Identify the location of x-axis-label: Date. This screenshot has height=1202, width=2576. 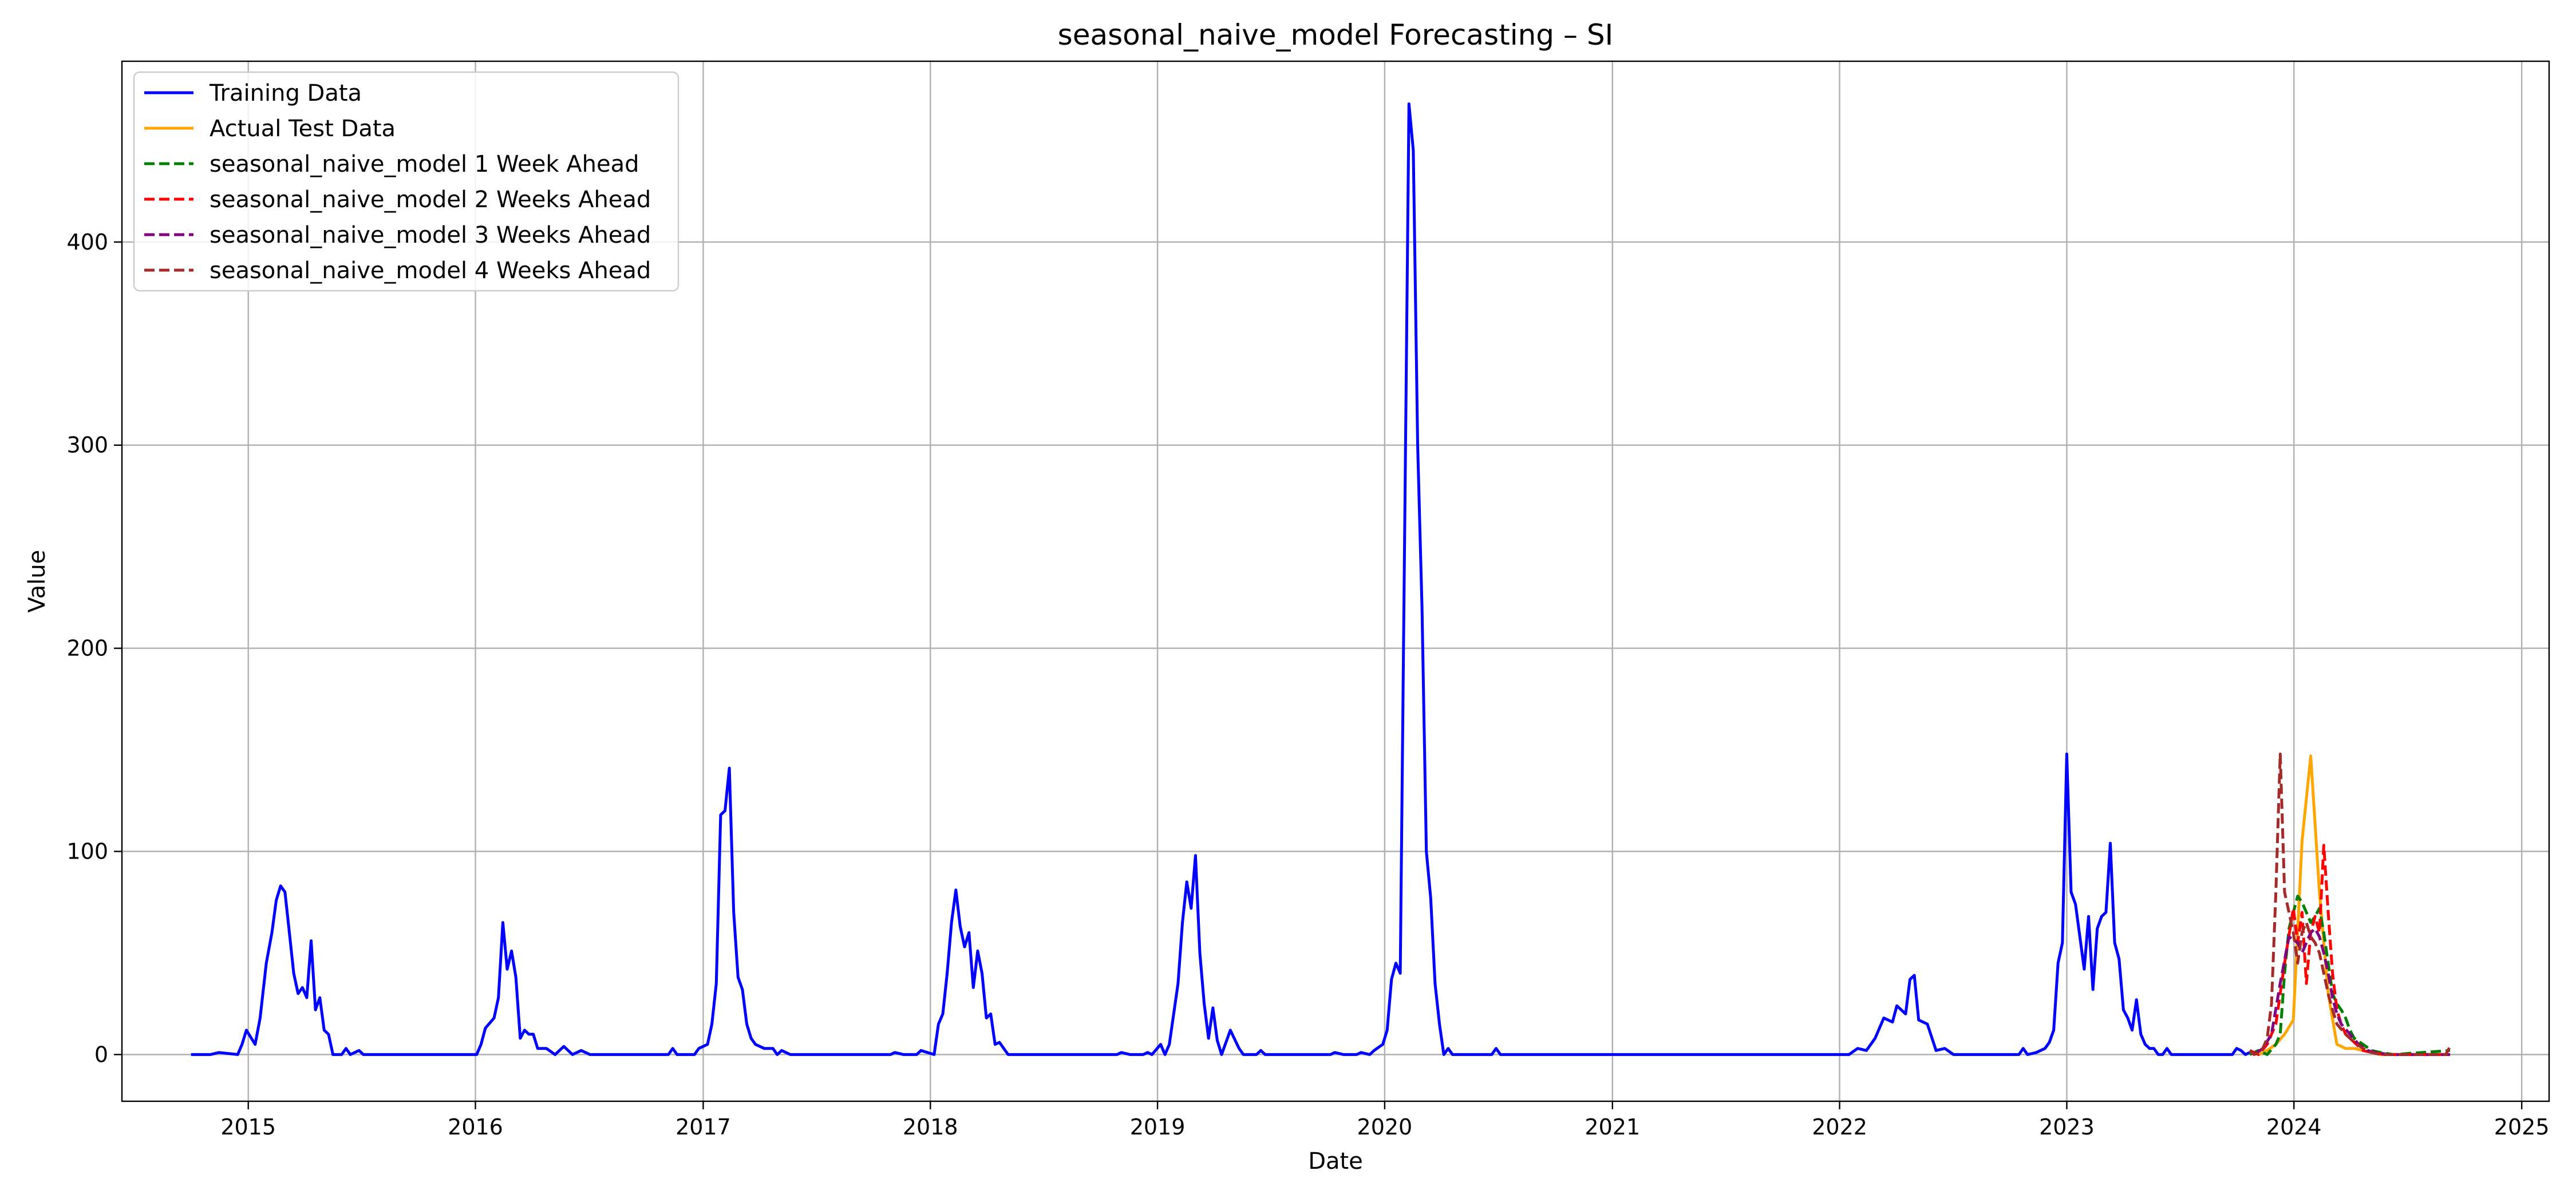
(1335, 1161).